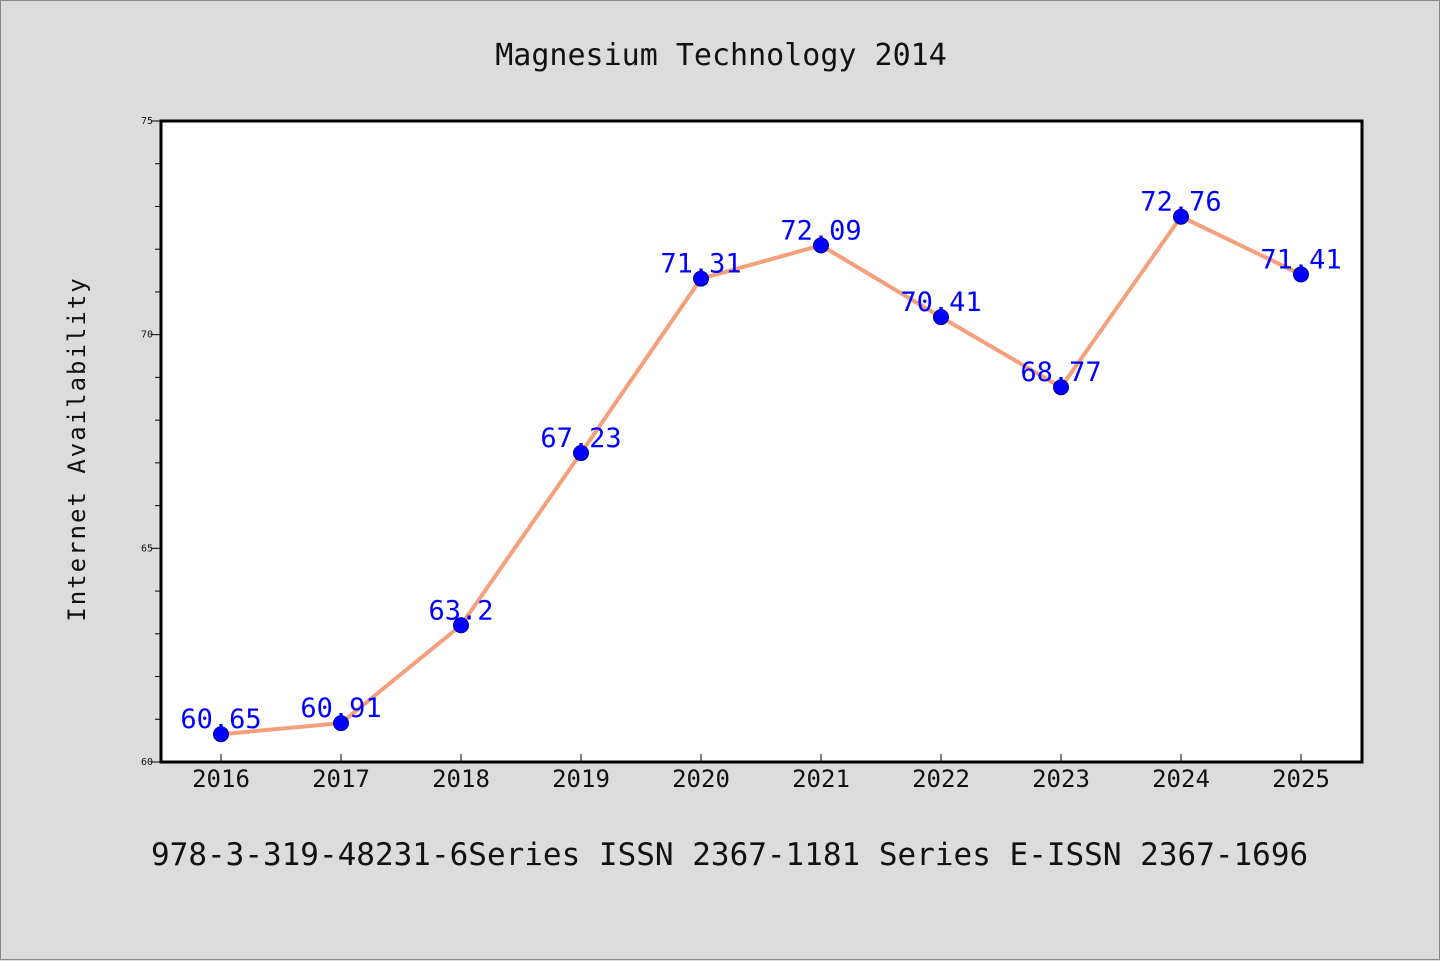 Image resolution: width=1440 pixels, height=961 pixels. What do you see at coordinates (701, 779) in the screenshot?
I see `x-tick-label: 2020` at bounding box center [701, 779].